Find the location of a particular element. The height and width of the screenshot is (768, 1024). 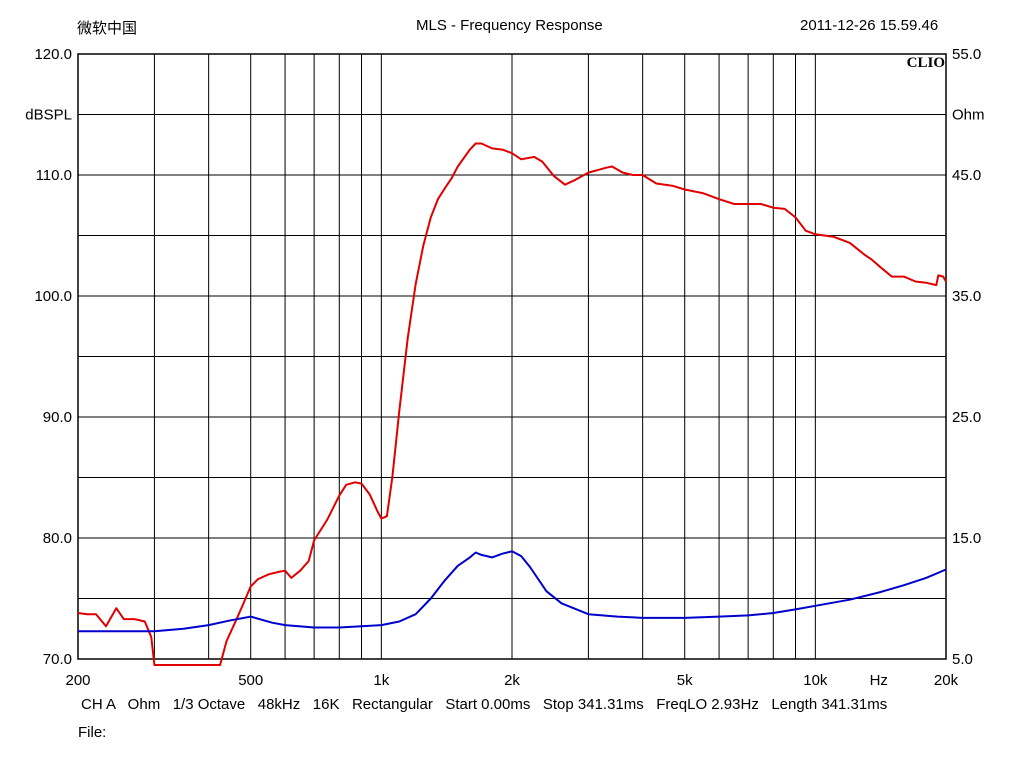

y-right-tick-label: 25.0 is located at coordinates (966, 417).